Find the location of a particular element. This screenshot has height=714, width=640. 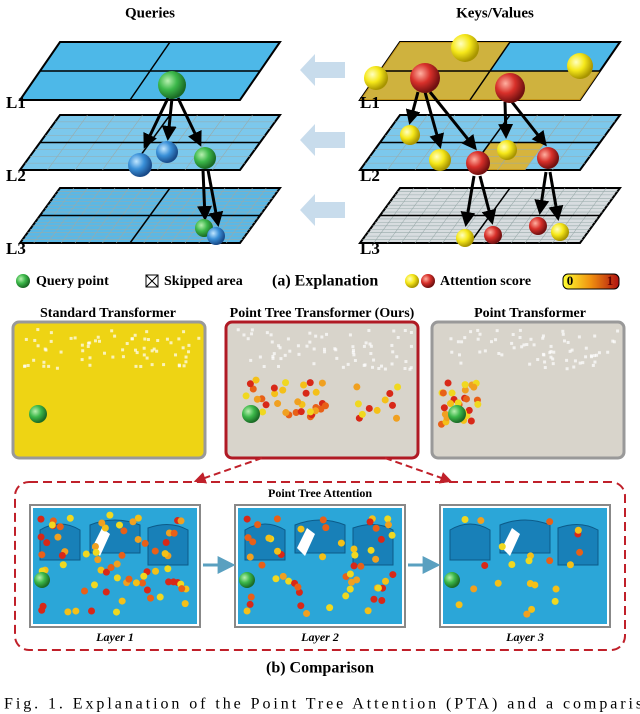

layer-label: Layer 2 is located at coordinates (319, 637).